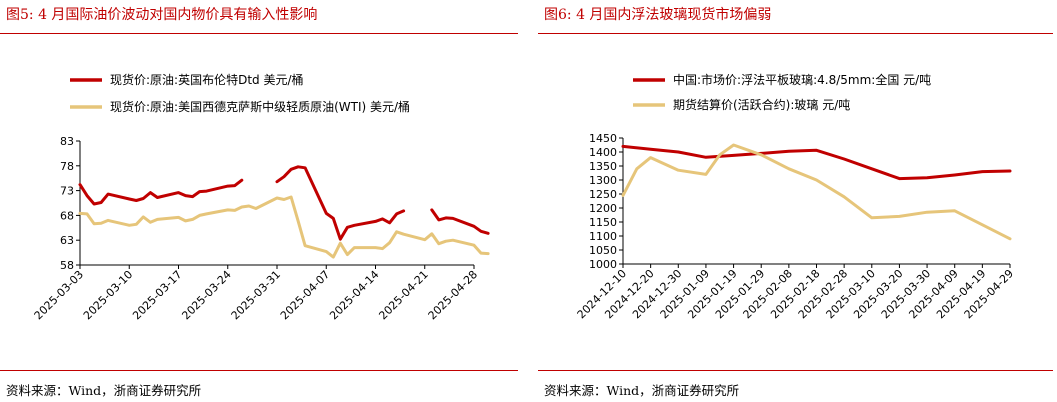  I want to click on y-tick-label: 1400, so click(603, 152).